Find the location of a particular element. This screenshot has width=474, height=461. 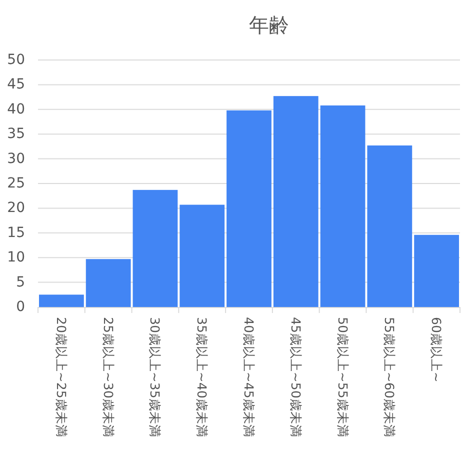

chart-title: 年齢 is located at coordinates (269, 25).